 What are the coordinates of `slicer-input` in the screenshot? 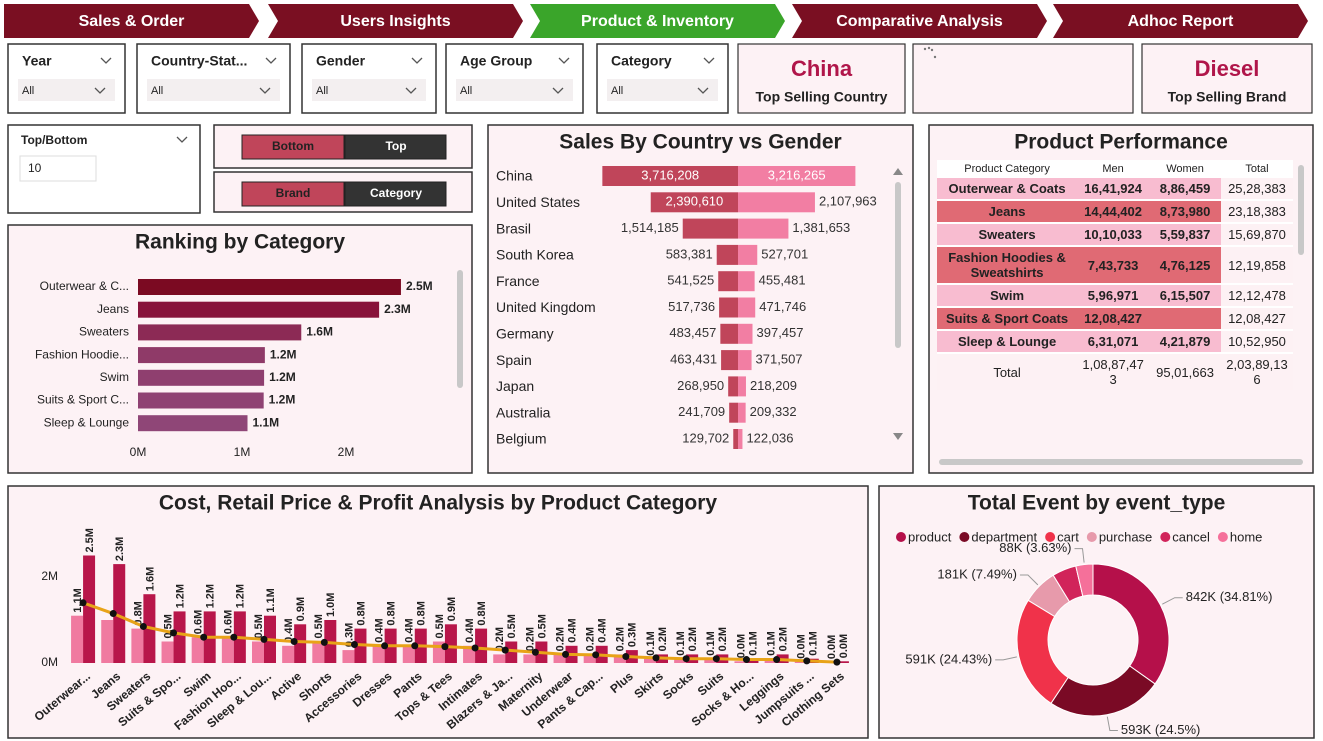 It's located at (58, 168).